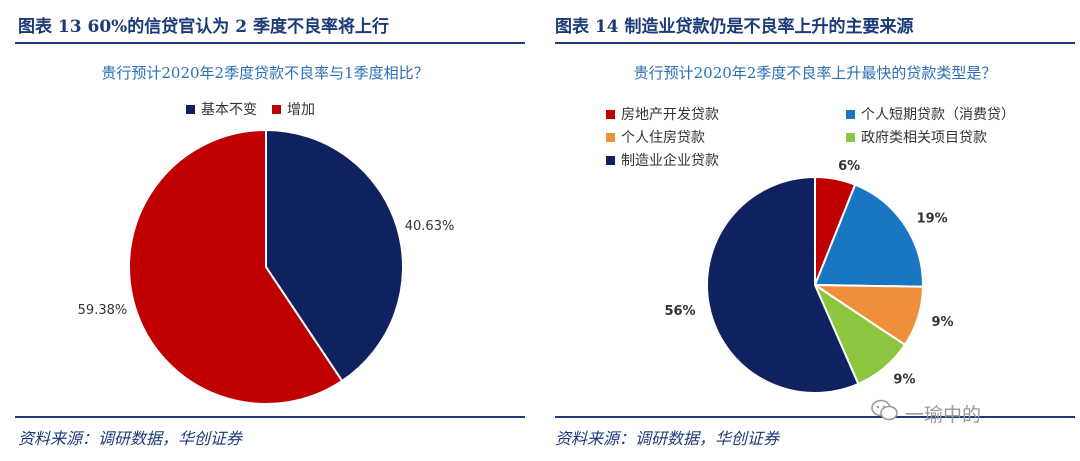 The width and height of the screenshot is (1080, 461). What do you see at coordinates (924, 138) in the screenshot?
I see `legend-label: 政府类相关项目贷款` at bounding box center [924, 138].